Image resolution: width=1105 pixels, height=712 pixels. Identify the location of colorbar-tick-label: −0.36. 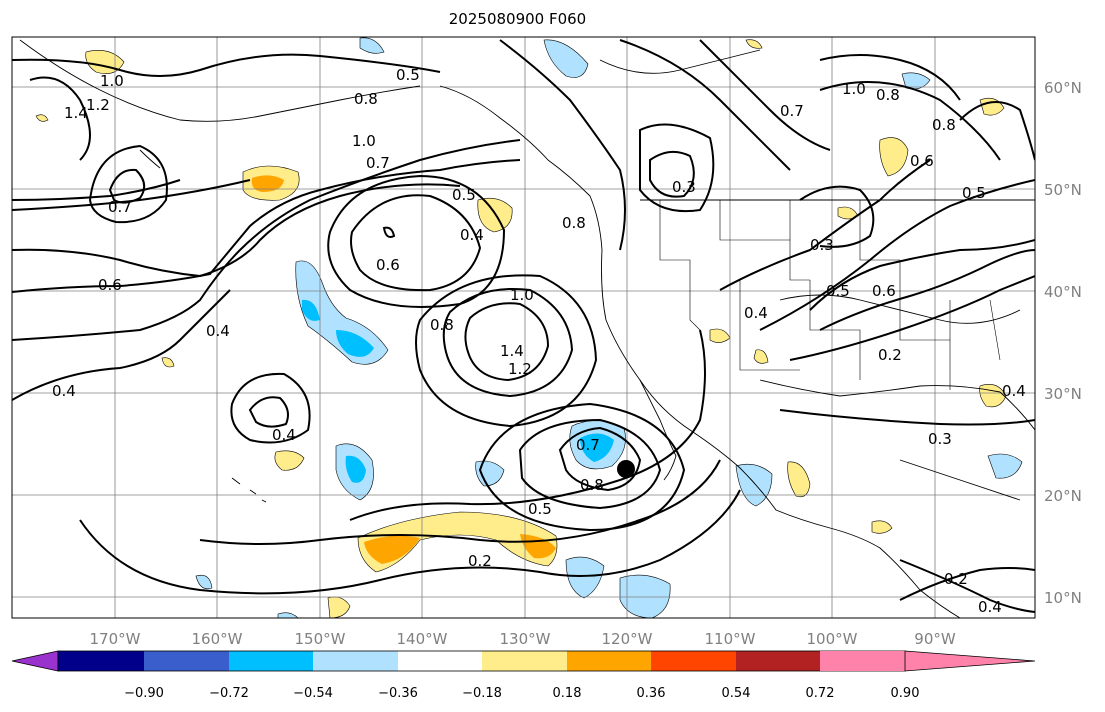
(398, 693).